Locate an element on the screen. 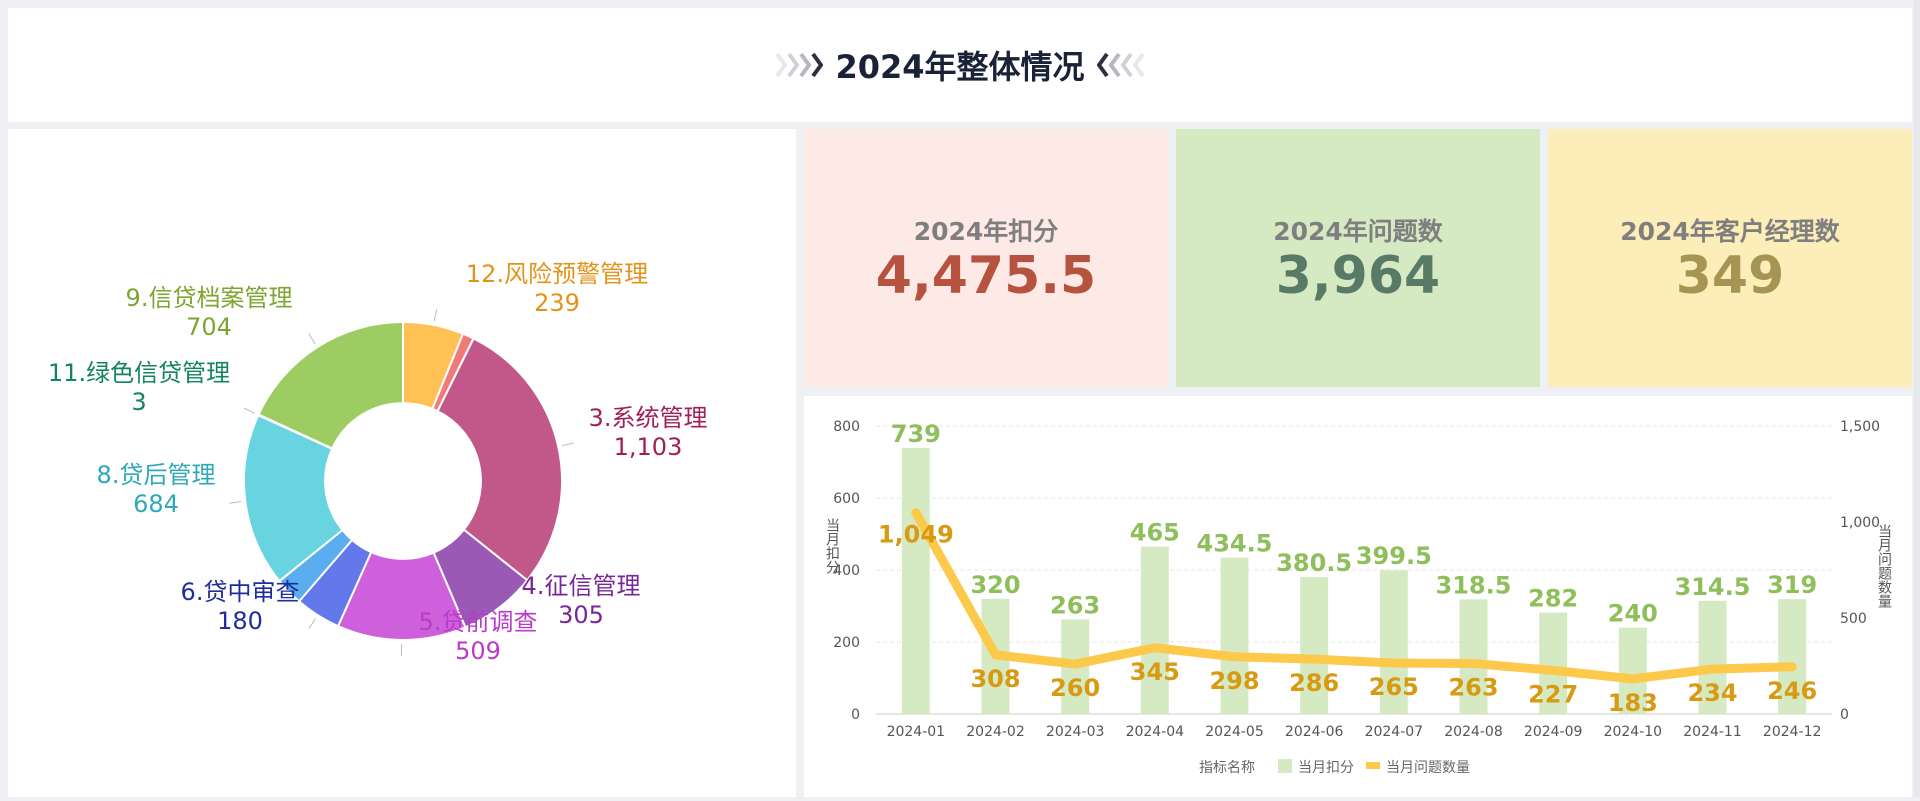 This screenshot has width=1920, height=801. x-tick-label: 2024-03 is located at coordinates (1075, 732).